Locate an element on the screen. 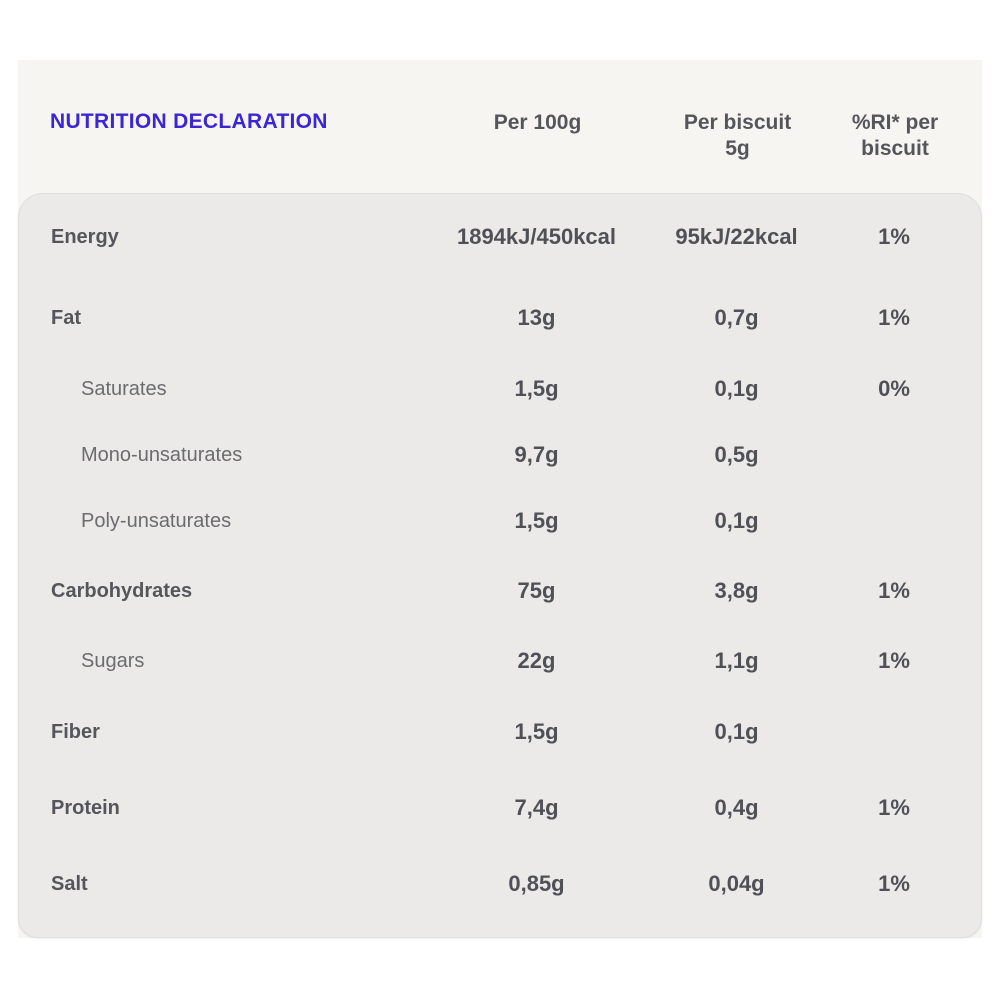 Image resolution: width=1000 pixels, height=1000 pixels. column-header-line: 5g is located at coordinates (737, 148).